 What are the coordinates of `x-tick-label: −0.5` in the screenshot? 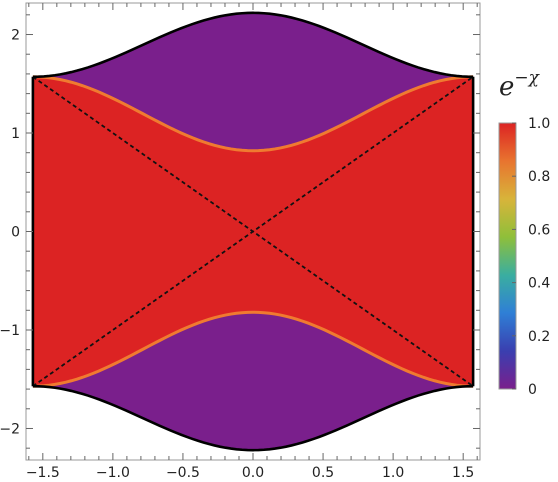 It's located at (183, 473).